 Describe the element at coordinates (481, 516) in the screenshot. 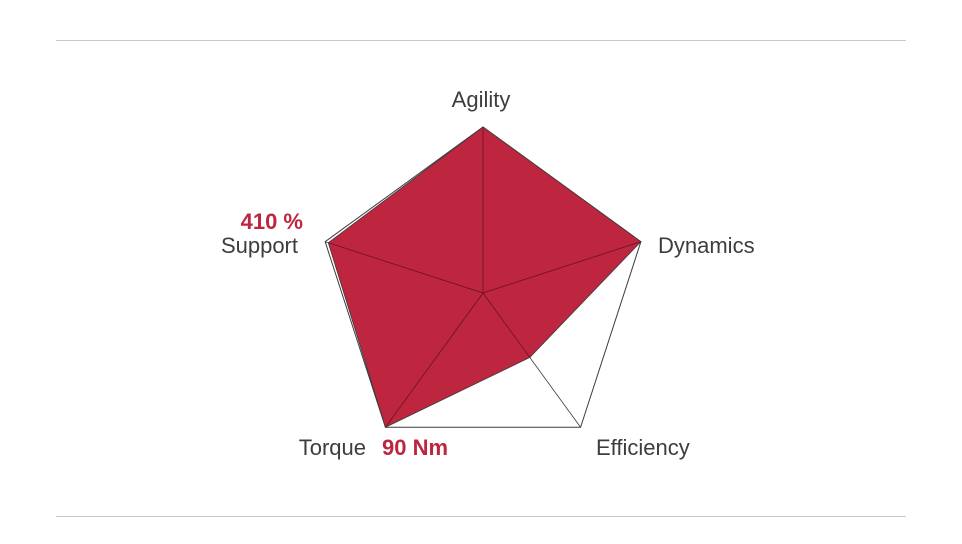

I see `bottom-divider` at that location.